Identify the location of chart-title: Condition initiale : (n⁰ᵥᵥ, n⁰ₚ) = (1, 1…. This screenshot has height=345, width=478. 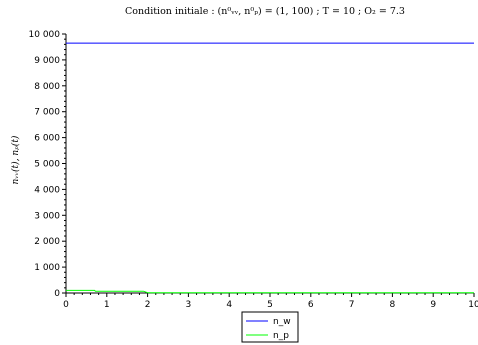
(265, 11).